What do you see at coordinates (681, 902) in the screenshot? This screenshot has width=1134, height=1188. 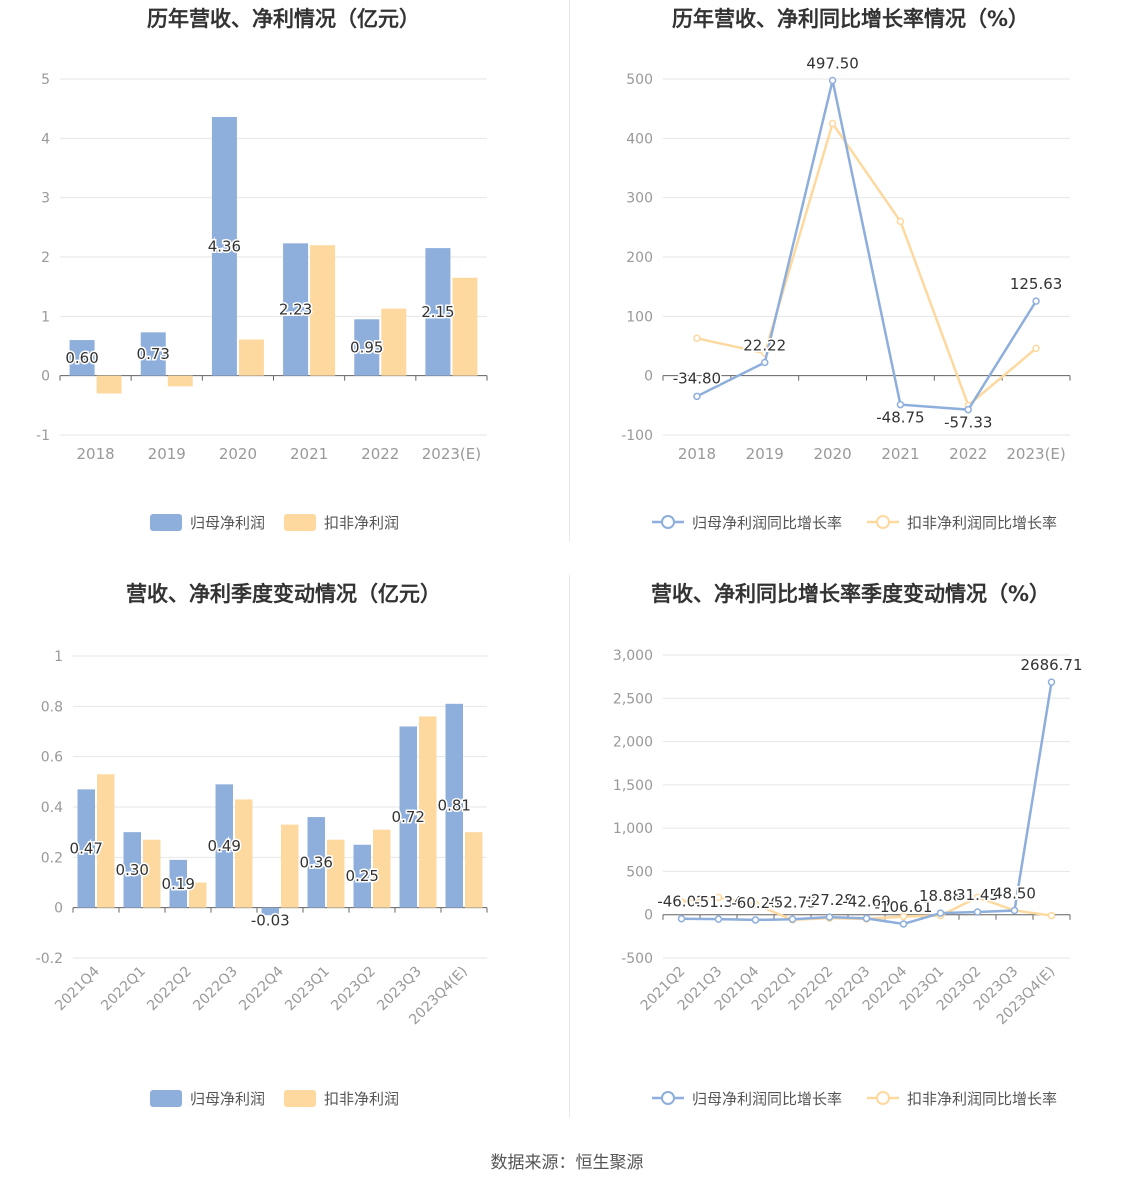 I see `data-label: -46.02` at bounding box center [681, 902].